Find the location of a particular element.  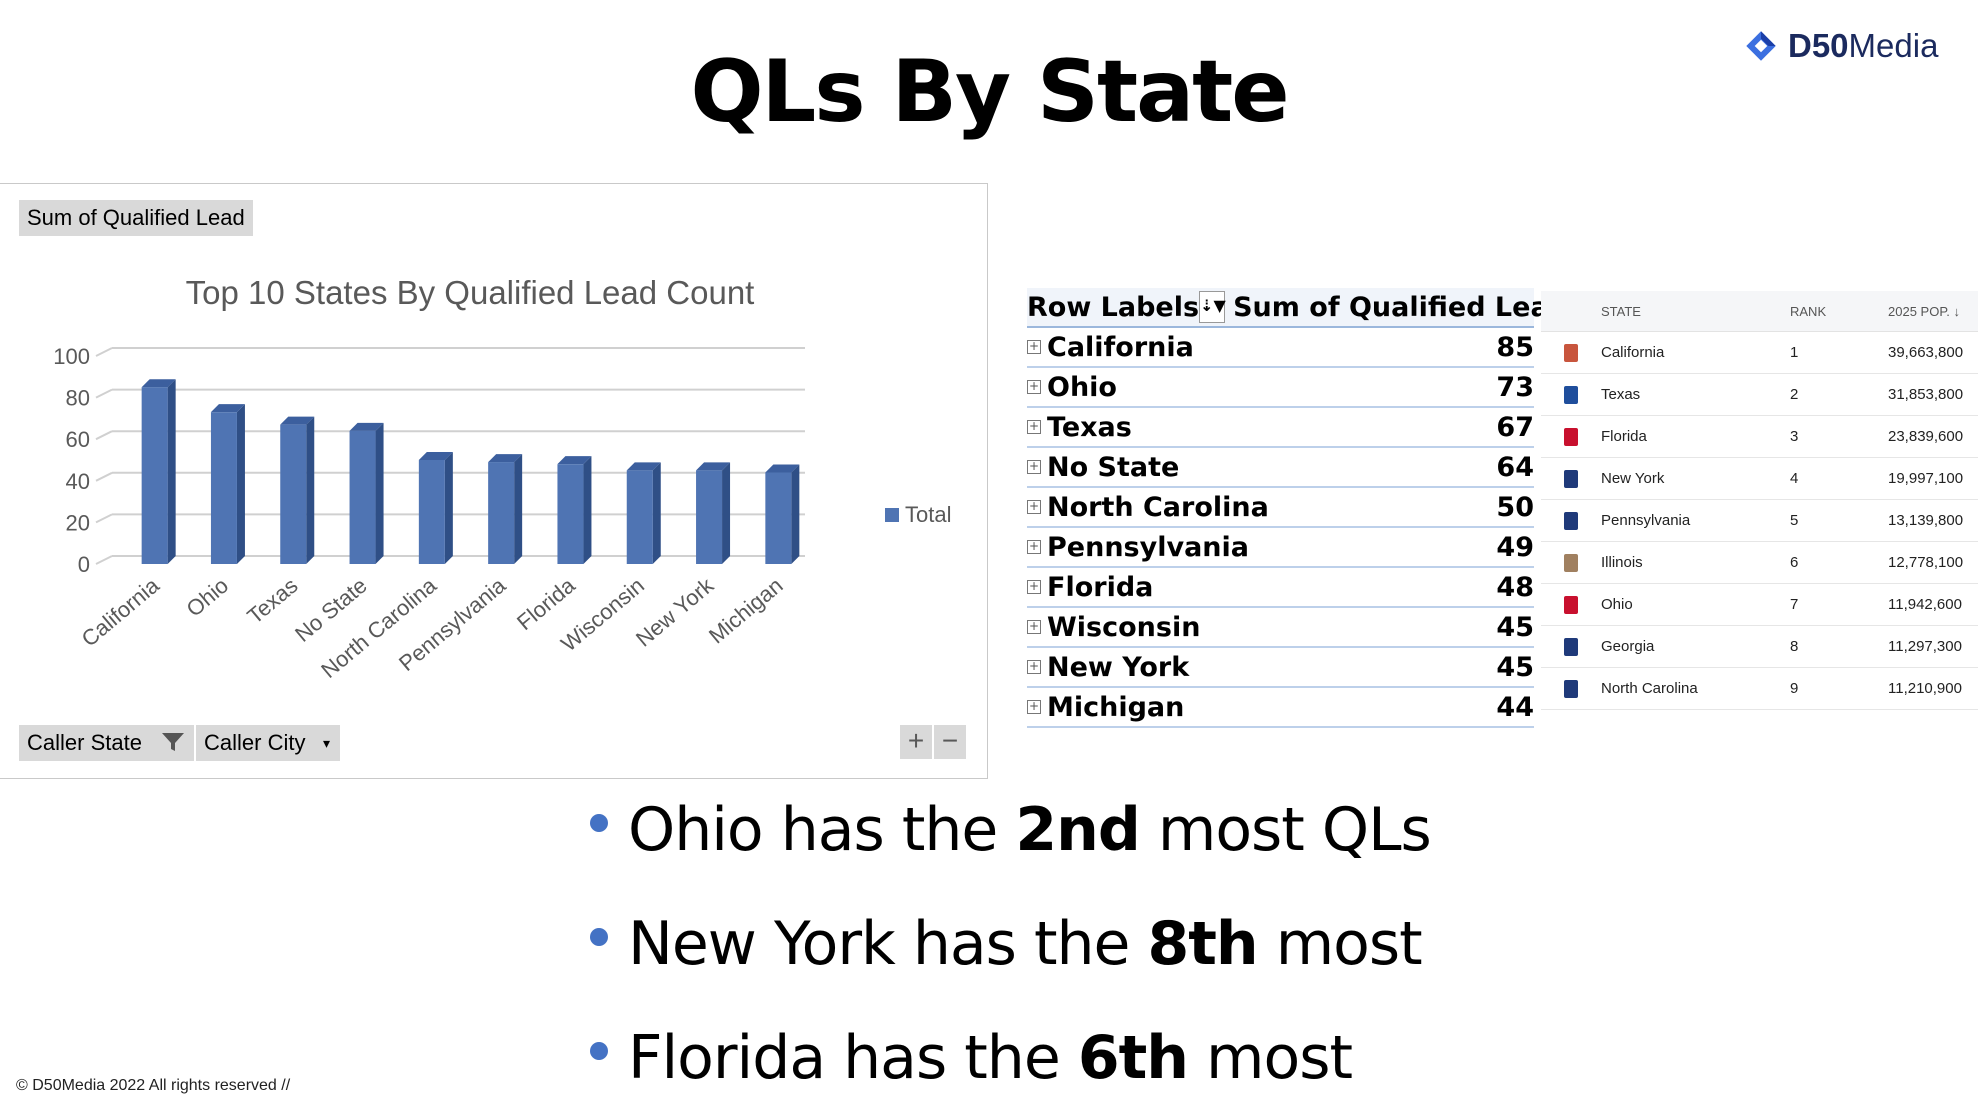

caller-city-field-button: Caller City ▾ is located at coordinates (268, 743).